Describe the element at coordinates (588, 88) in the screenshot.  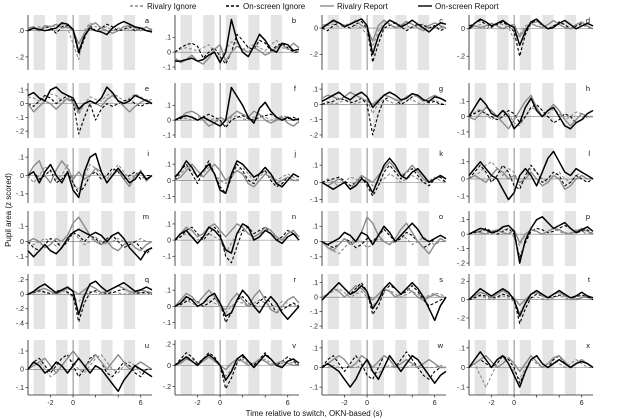
I see `panel-label: h` at that location.